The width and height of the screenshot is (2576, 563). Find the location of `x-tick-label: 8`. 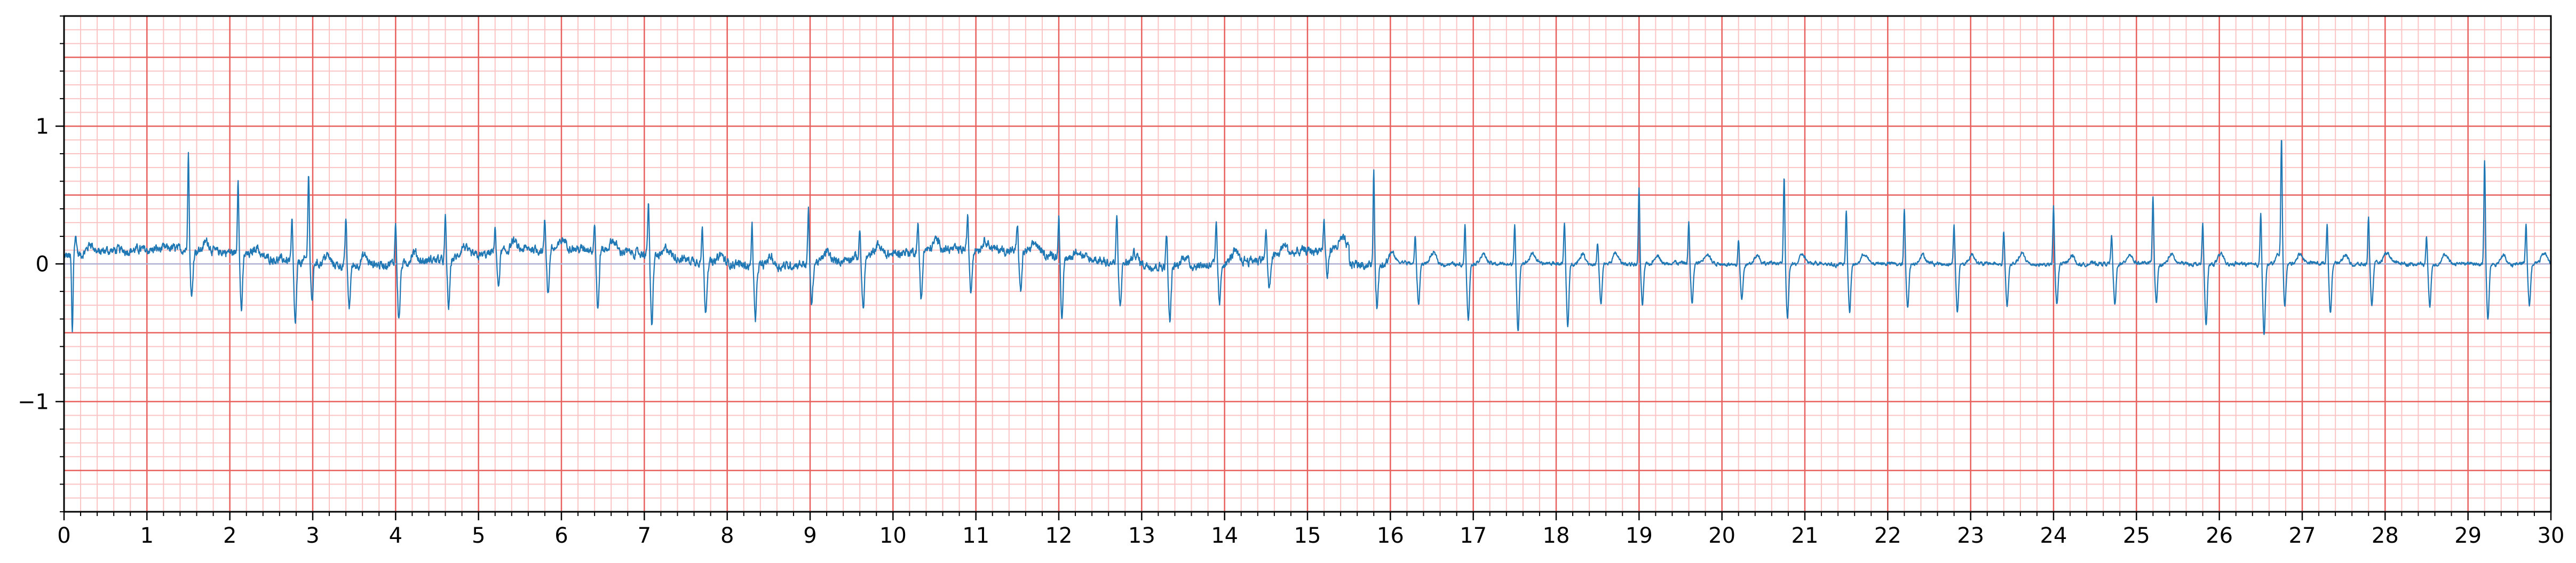

x-tick-label: 8 is located at coordinates (727, 536).